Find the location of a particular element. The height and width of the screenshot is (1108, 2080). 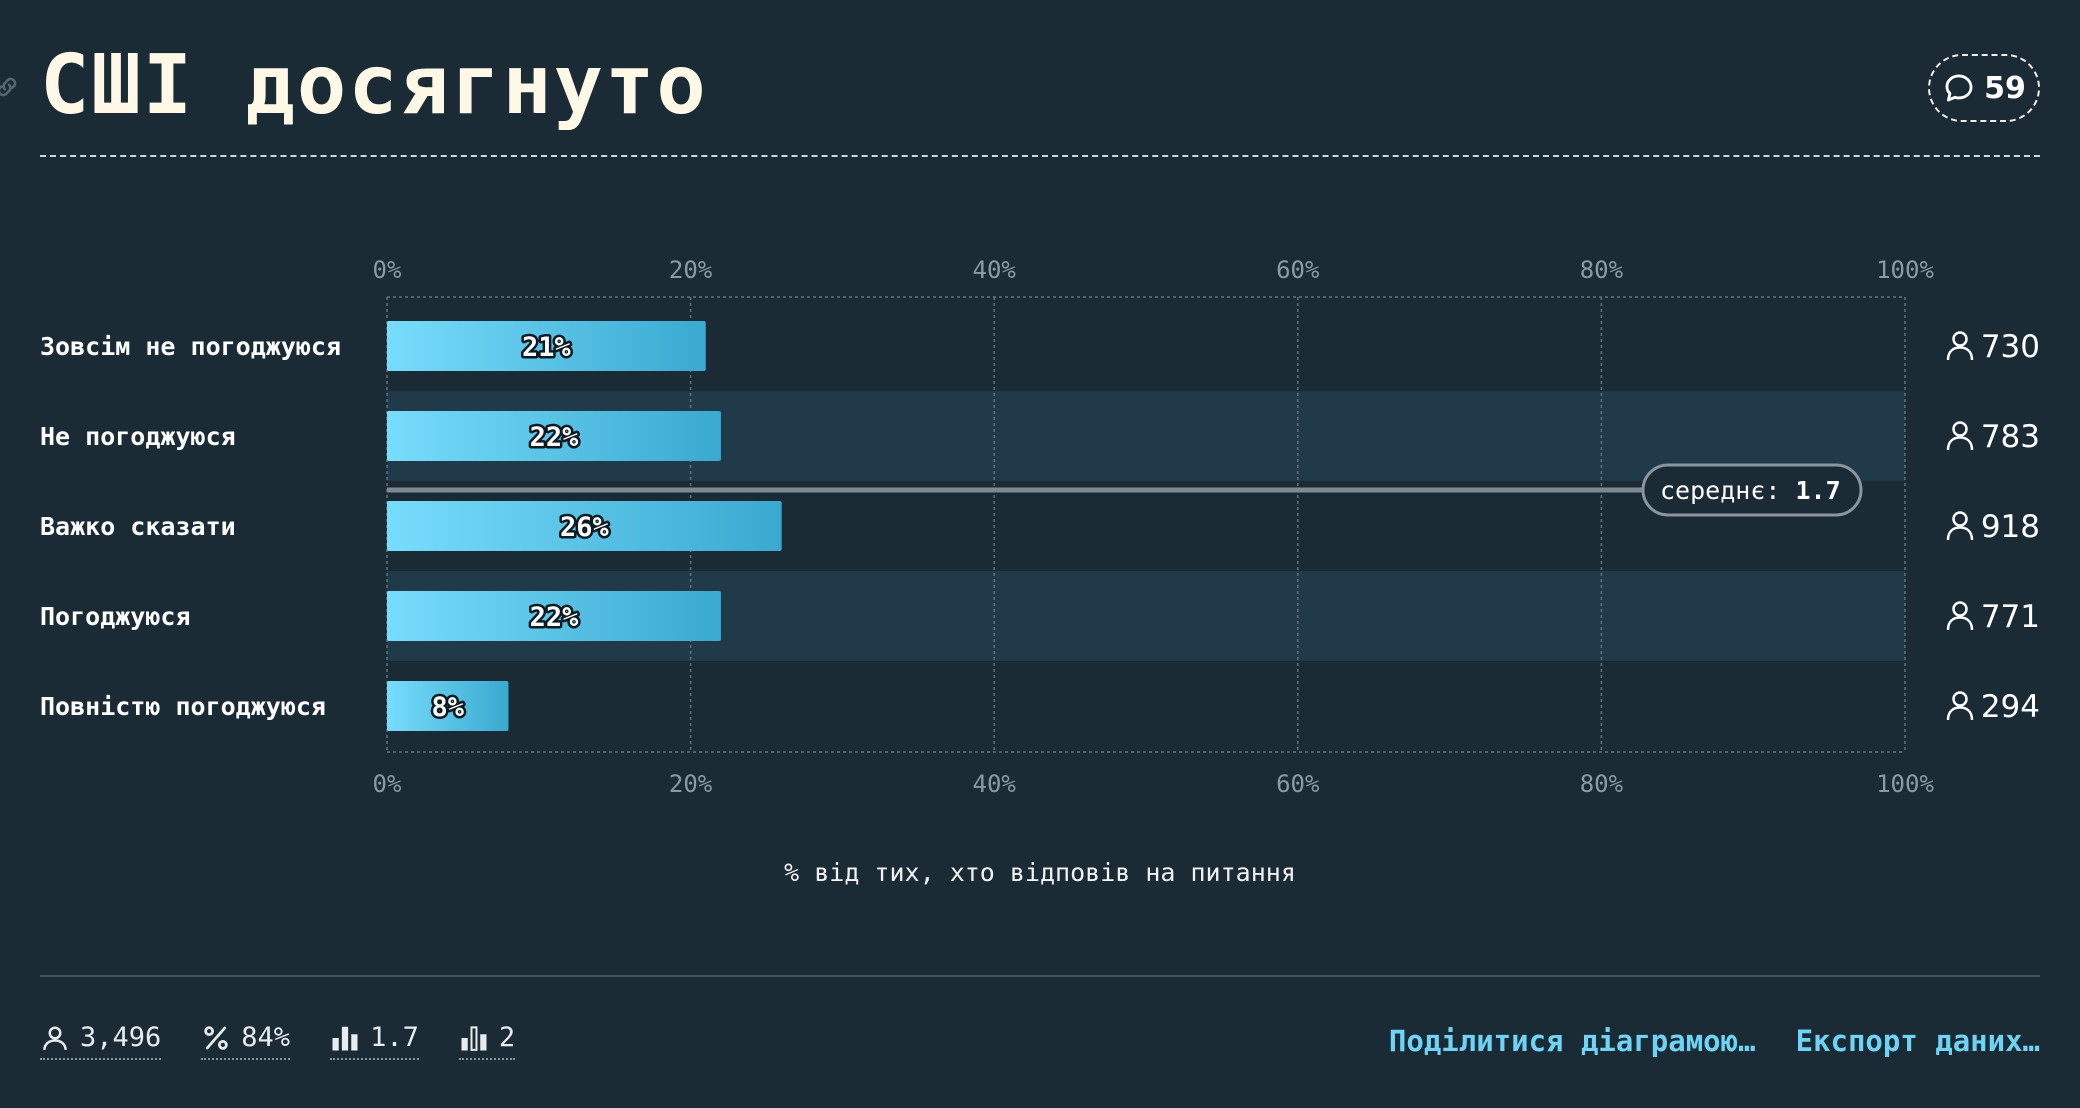

percent-icon is located at coordinates (216, 1037).